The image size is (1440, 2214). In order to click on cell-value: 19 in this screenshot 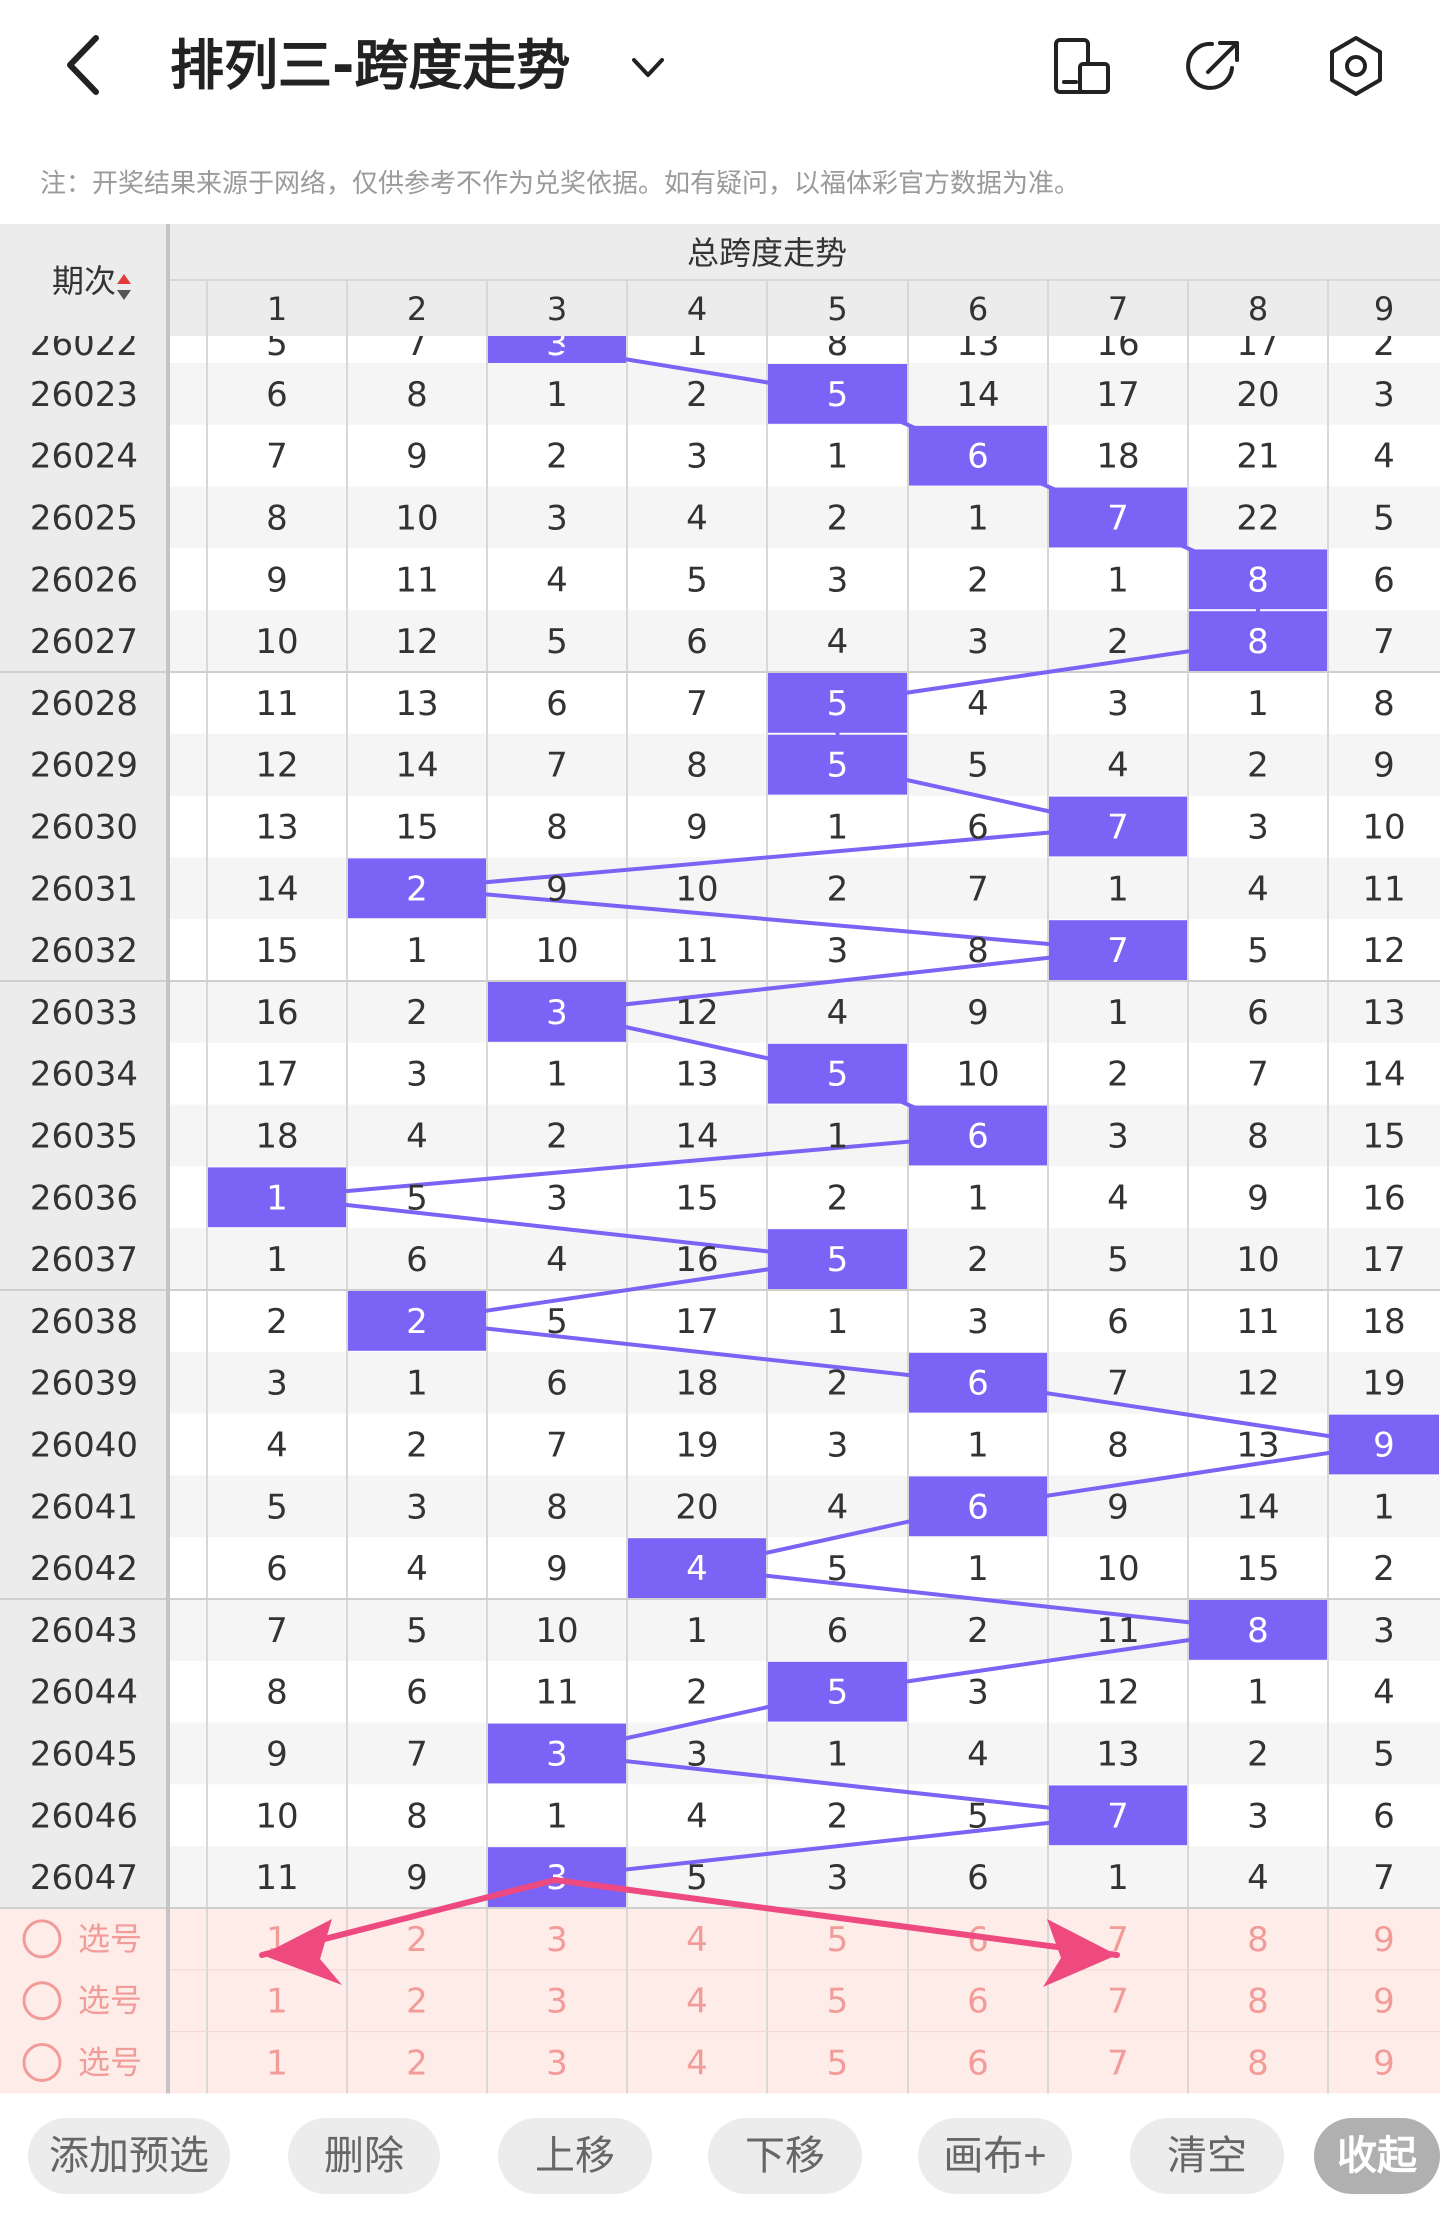, I will do `click(1383, 1384)`.